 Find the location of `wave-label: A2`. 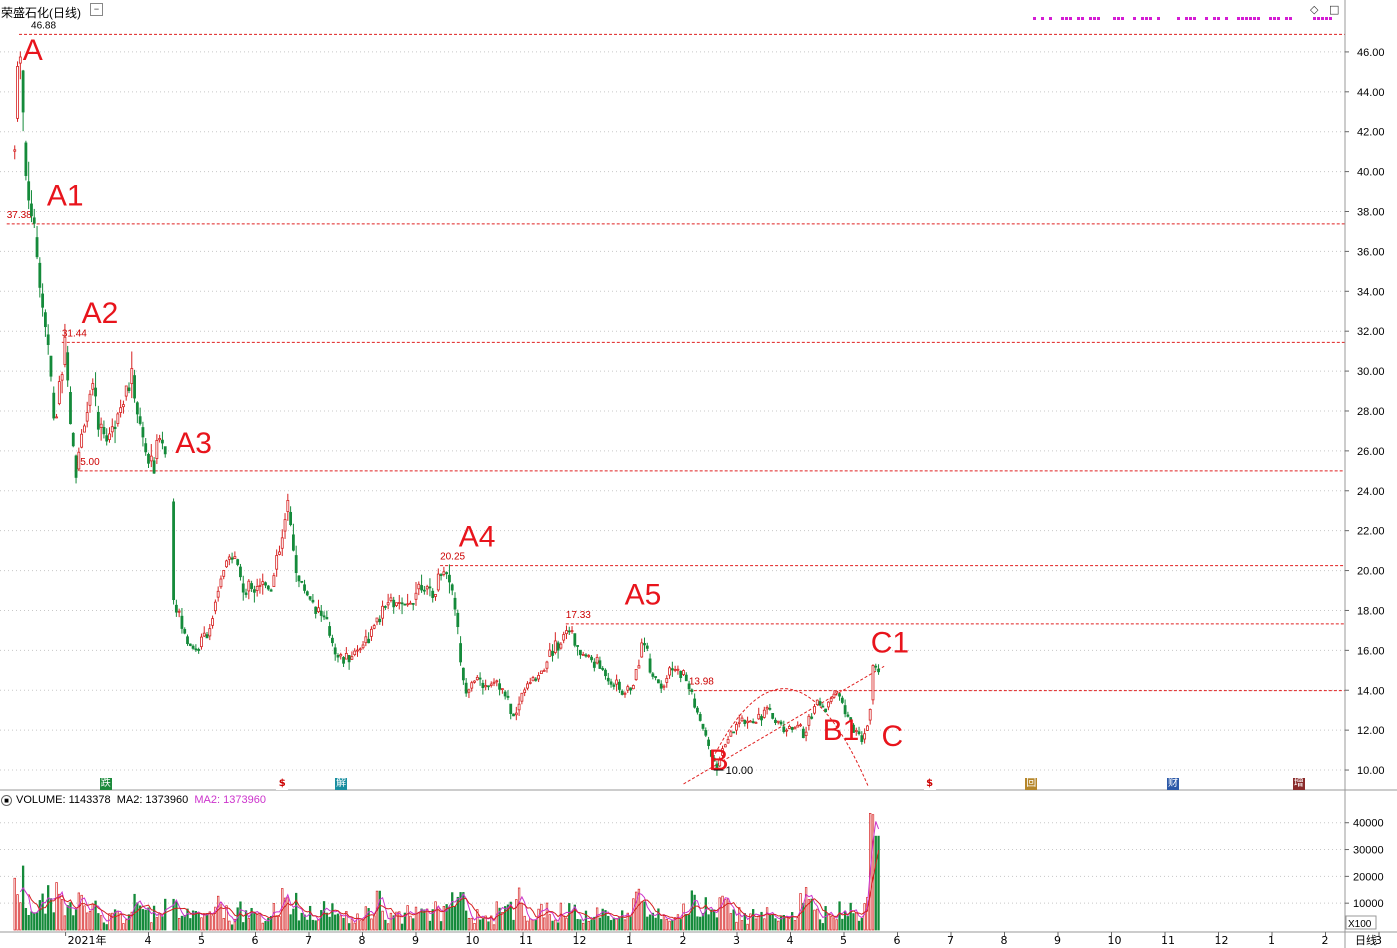

wave-label: A2 is located at coordinates (100, 313).